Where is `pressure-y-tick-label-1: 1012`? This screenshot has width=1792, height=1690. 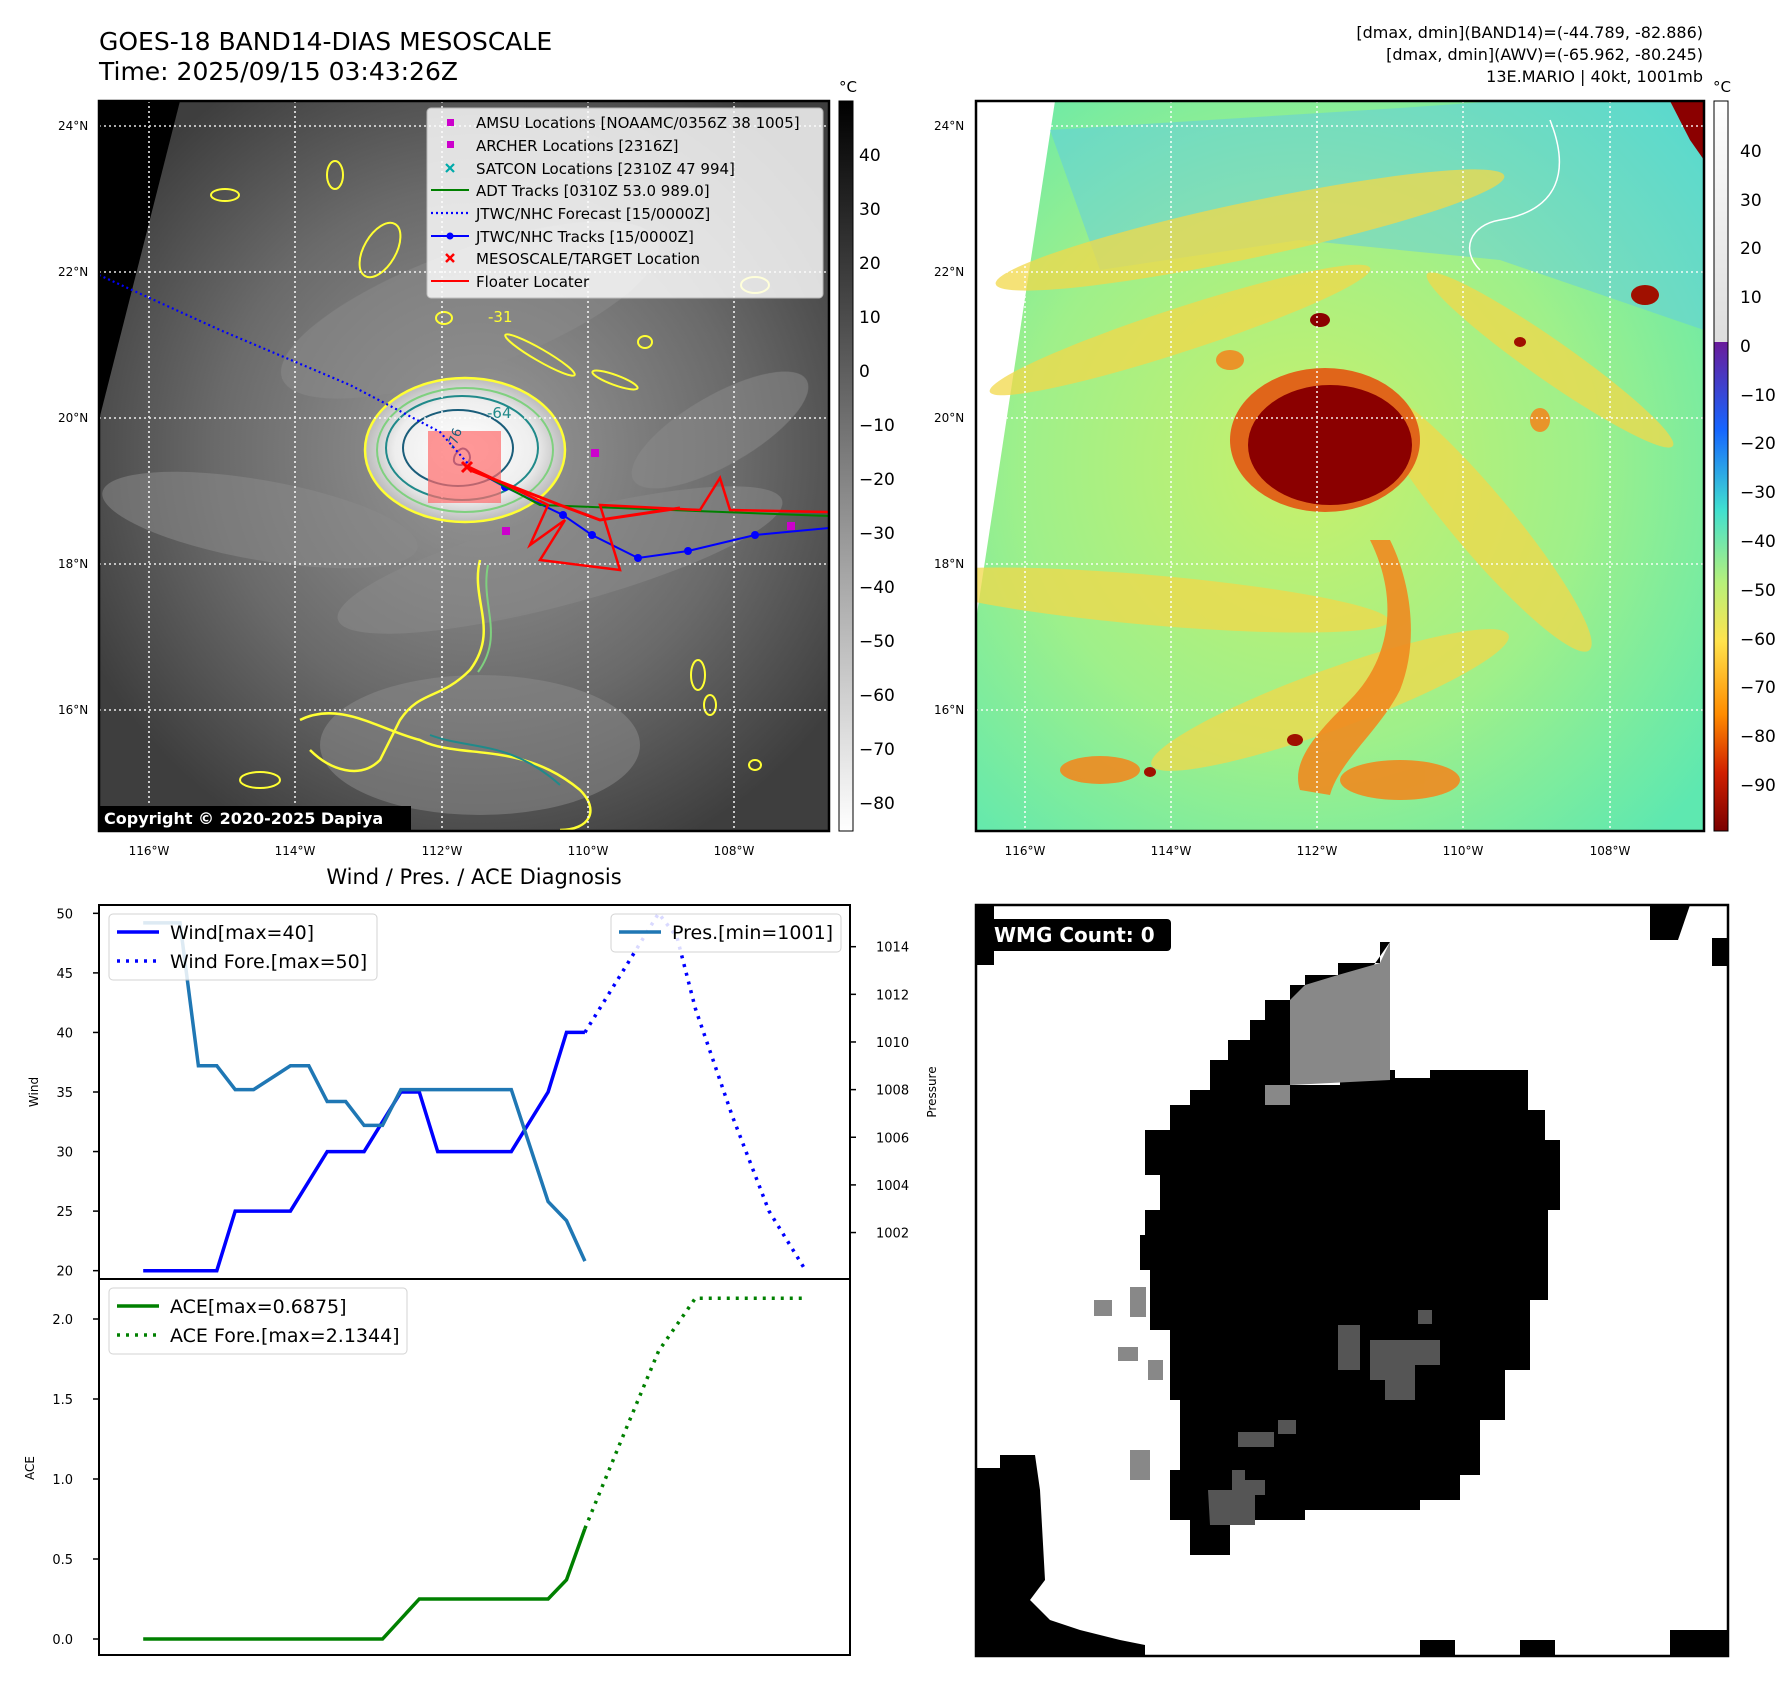
pressure-y-tick-label-1: 1012 is located at coordinates (892, 995).